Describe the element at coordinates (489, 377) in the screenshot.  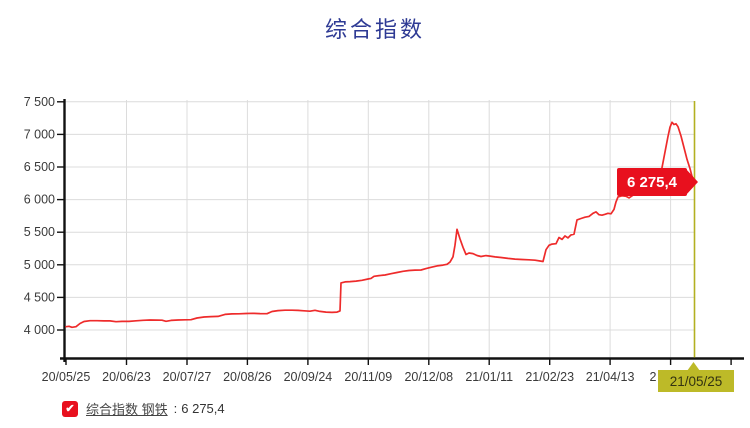
I see `x-axis-label: 21/01/11` at that location.